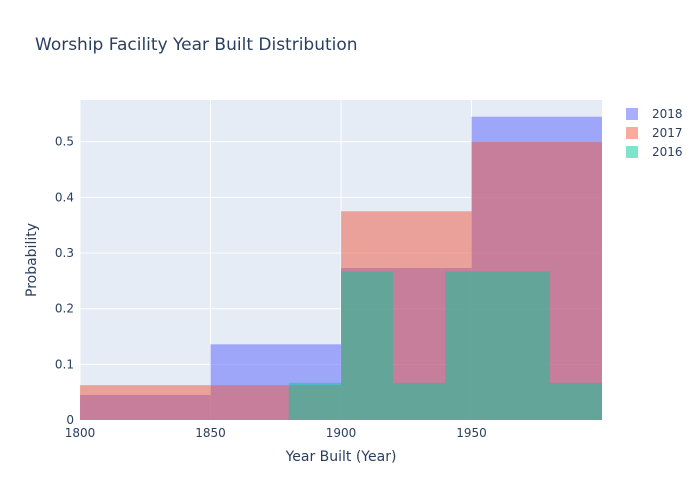 The image size is (700, 500). I want to click on histogram-bar-2017, so click(145, 402).